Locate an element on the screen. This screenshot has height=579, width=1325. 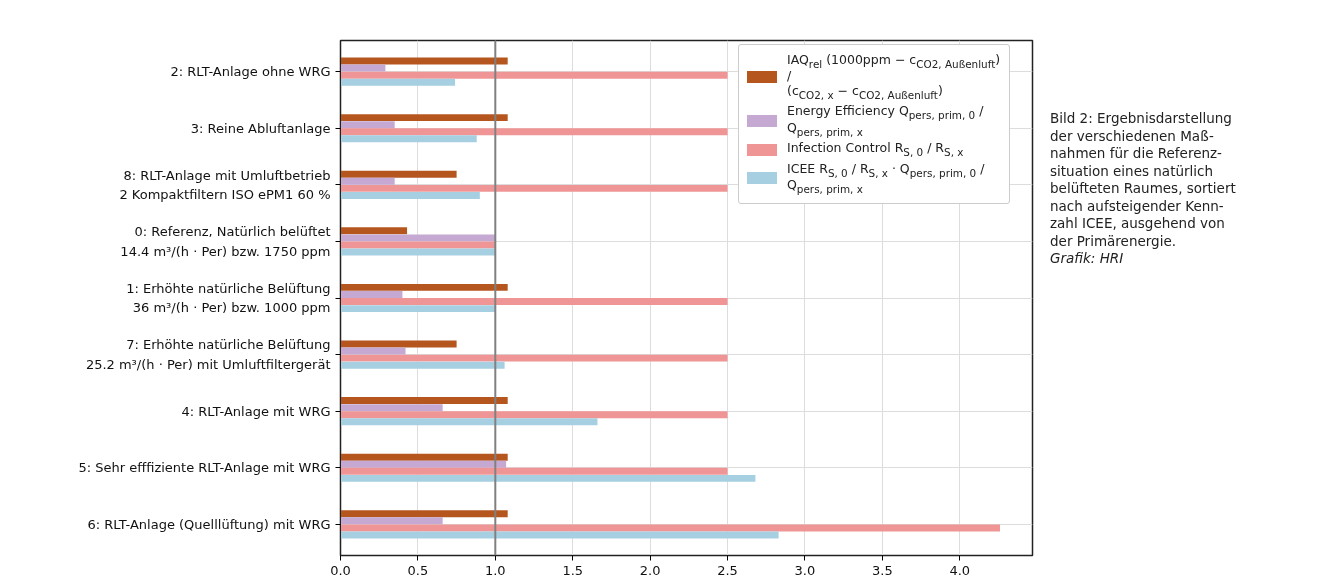
x-tick-label: 0.0 is located at coordinates (340, 570).